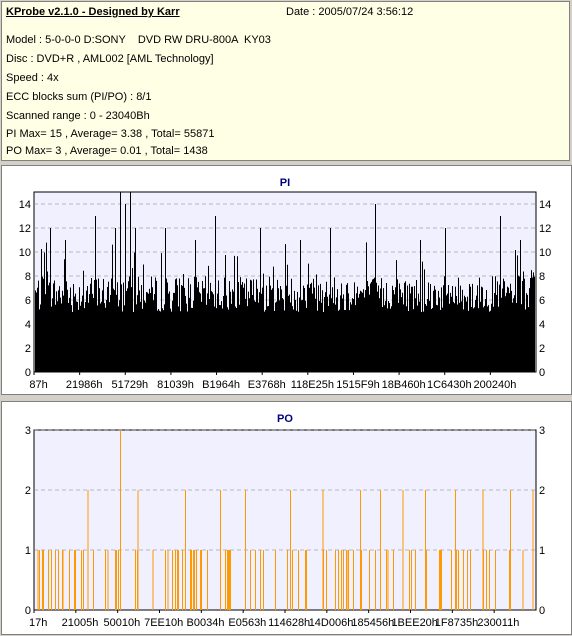  What do you see at coordinates (289, 623) in the screenshot?
I see `x-tick-label: 114628h` at bounding box center [289, 623].